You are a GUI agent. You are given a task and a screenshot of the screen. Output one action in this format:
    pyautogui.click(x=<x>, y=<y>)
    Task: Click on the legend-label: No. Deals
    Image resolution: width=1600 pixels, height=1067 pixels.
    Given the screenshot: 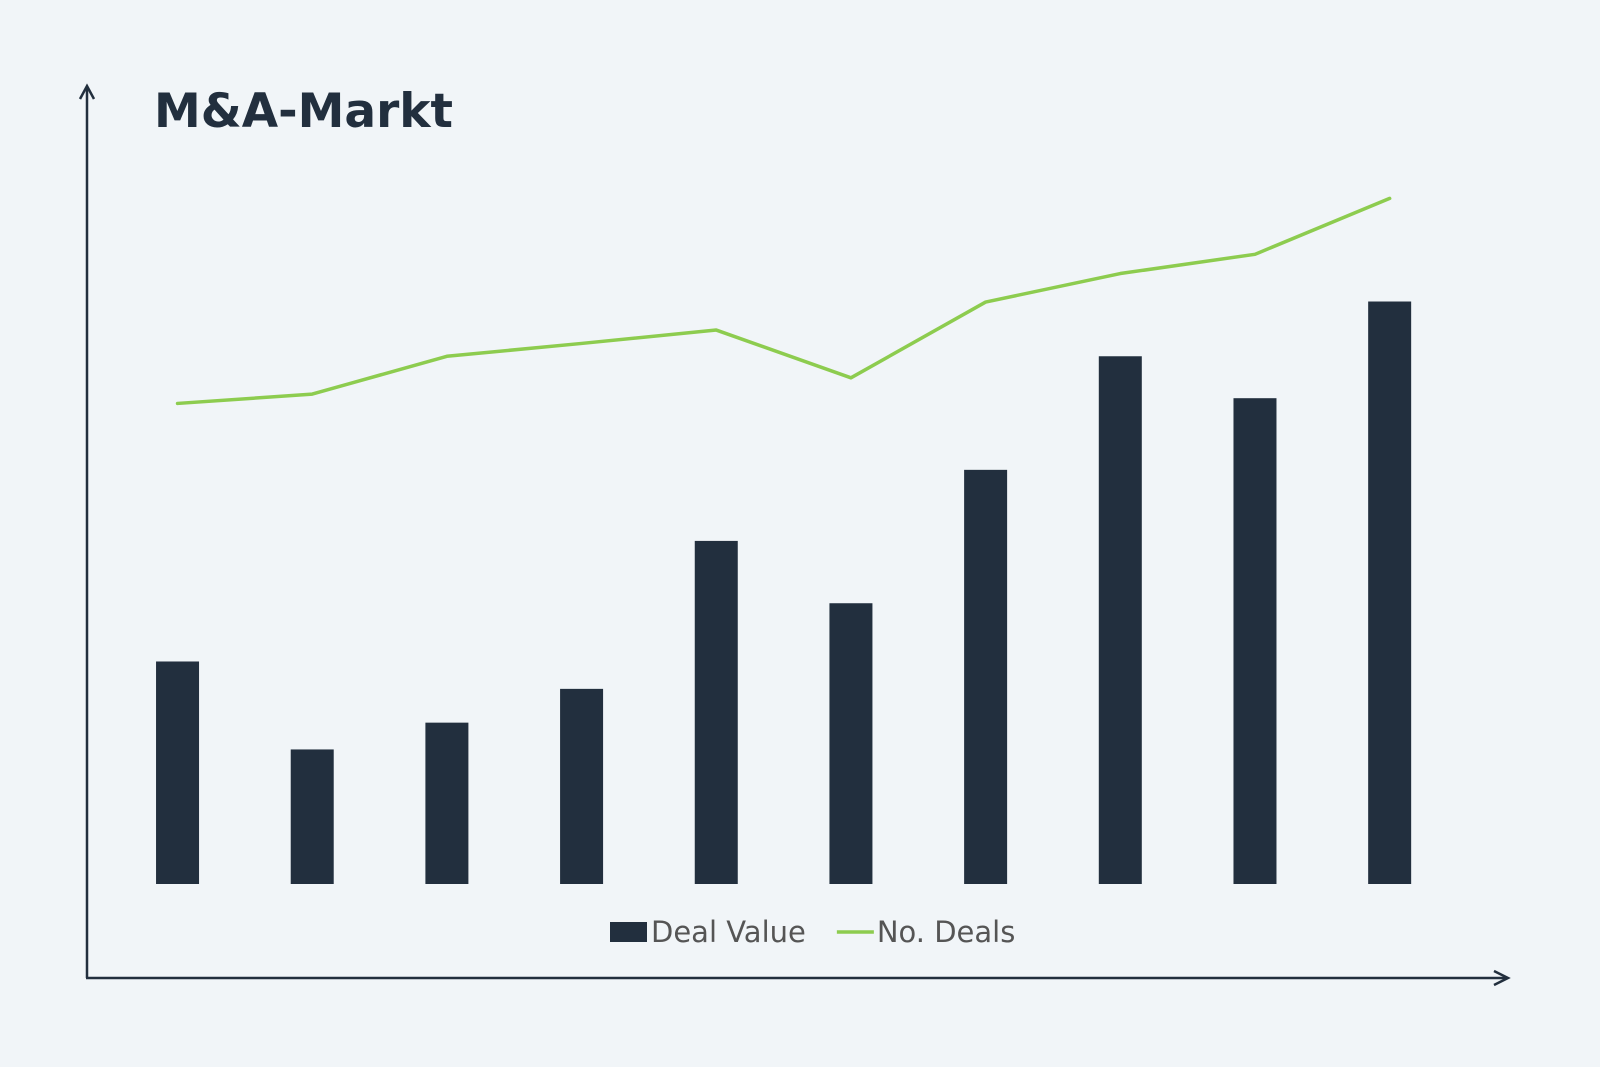 What is the action you would take?
    pyautogui.click(x=946, y=932)
    